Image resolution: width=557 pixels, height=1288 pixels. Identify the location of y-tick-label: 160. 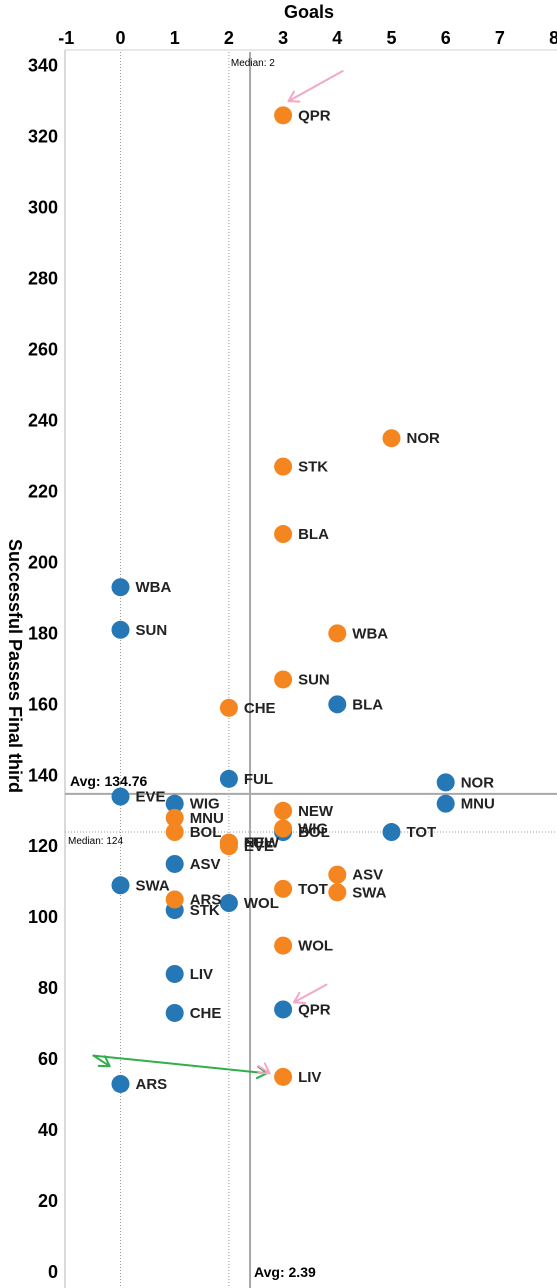
(43, 704).